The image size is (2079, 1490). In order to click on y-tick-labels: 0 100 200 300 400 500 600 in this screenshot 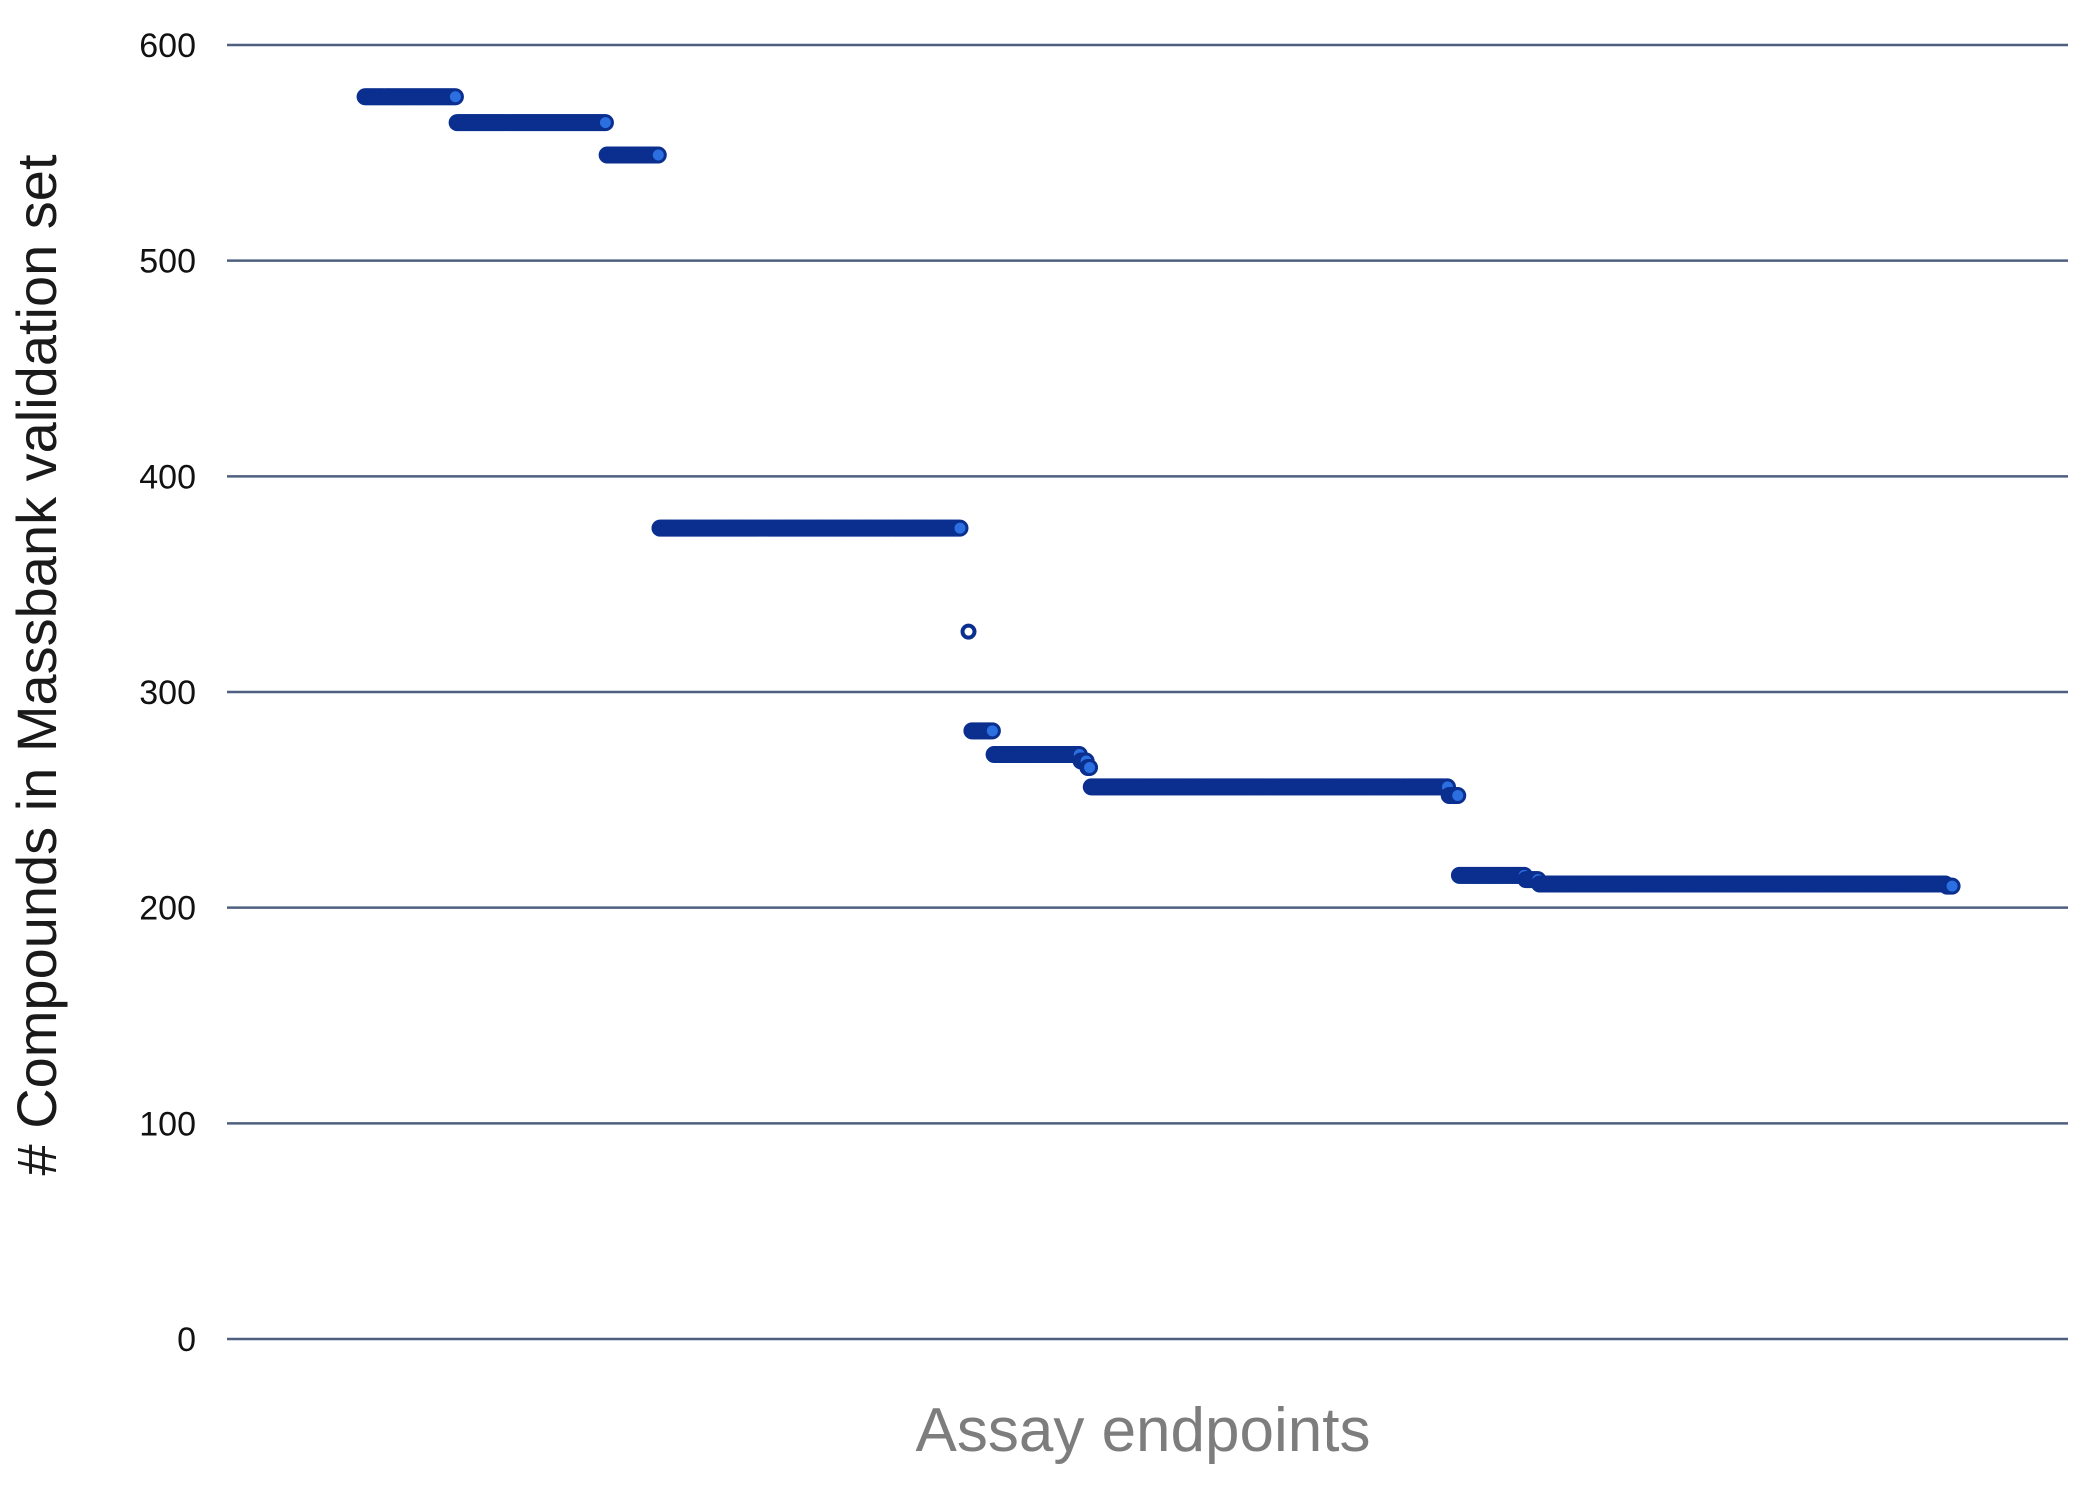, I will do `click(167, 693)`.